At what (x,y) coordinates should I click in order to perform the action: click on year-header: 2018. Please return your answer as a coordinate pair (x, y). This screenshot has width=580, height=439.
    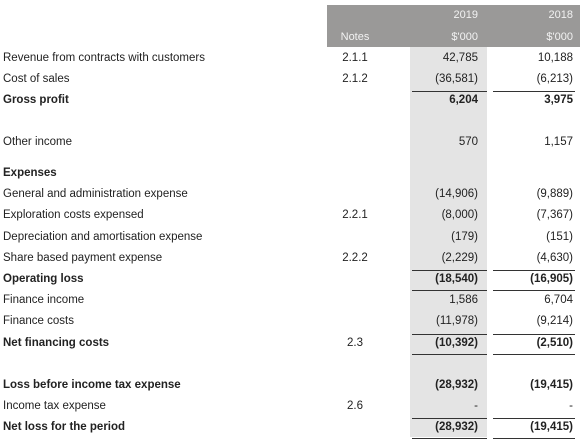
    Looking at the image, I should click on (560, 15).